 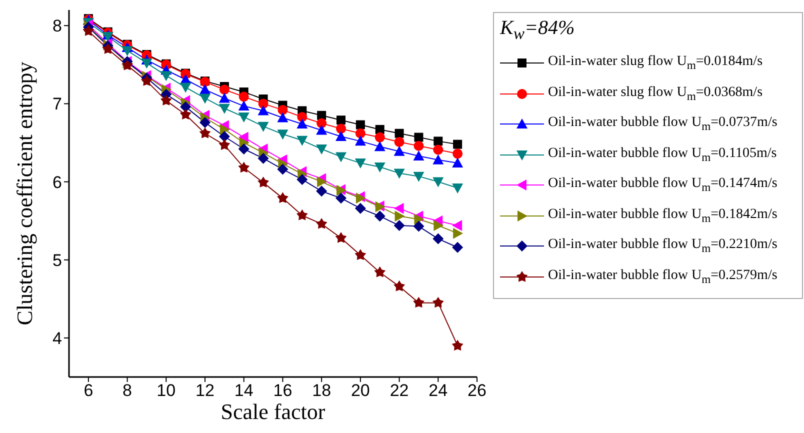 I want to click on x-tick-label: 18, so click(x=322, y=390).